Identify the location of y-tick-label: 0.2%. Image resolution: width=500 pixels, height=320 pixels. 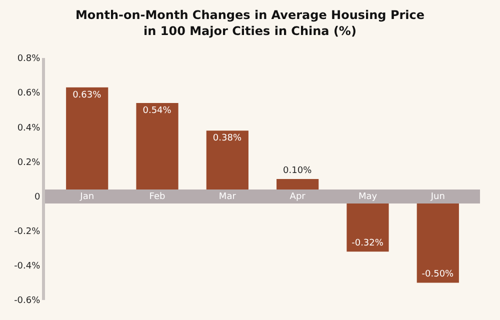
(29, 163).